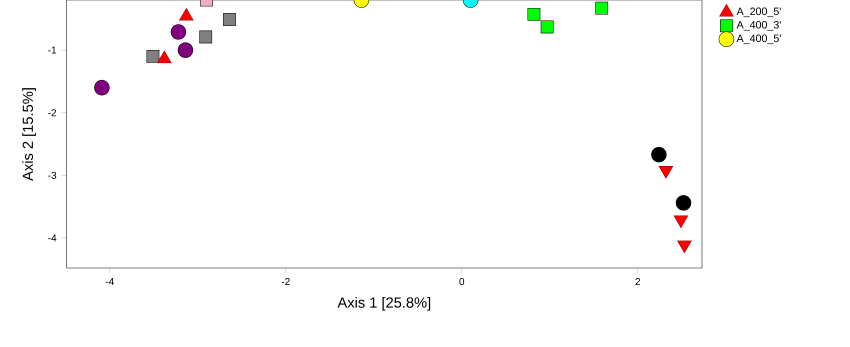 This screenshot has height=347, width=850. Describe the element at coordinates (758, 13) in the screenshot. I see `legend-label: A_200_5'` at that location.